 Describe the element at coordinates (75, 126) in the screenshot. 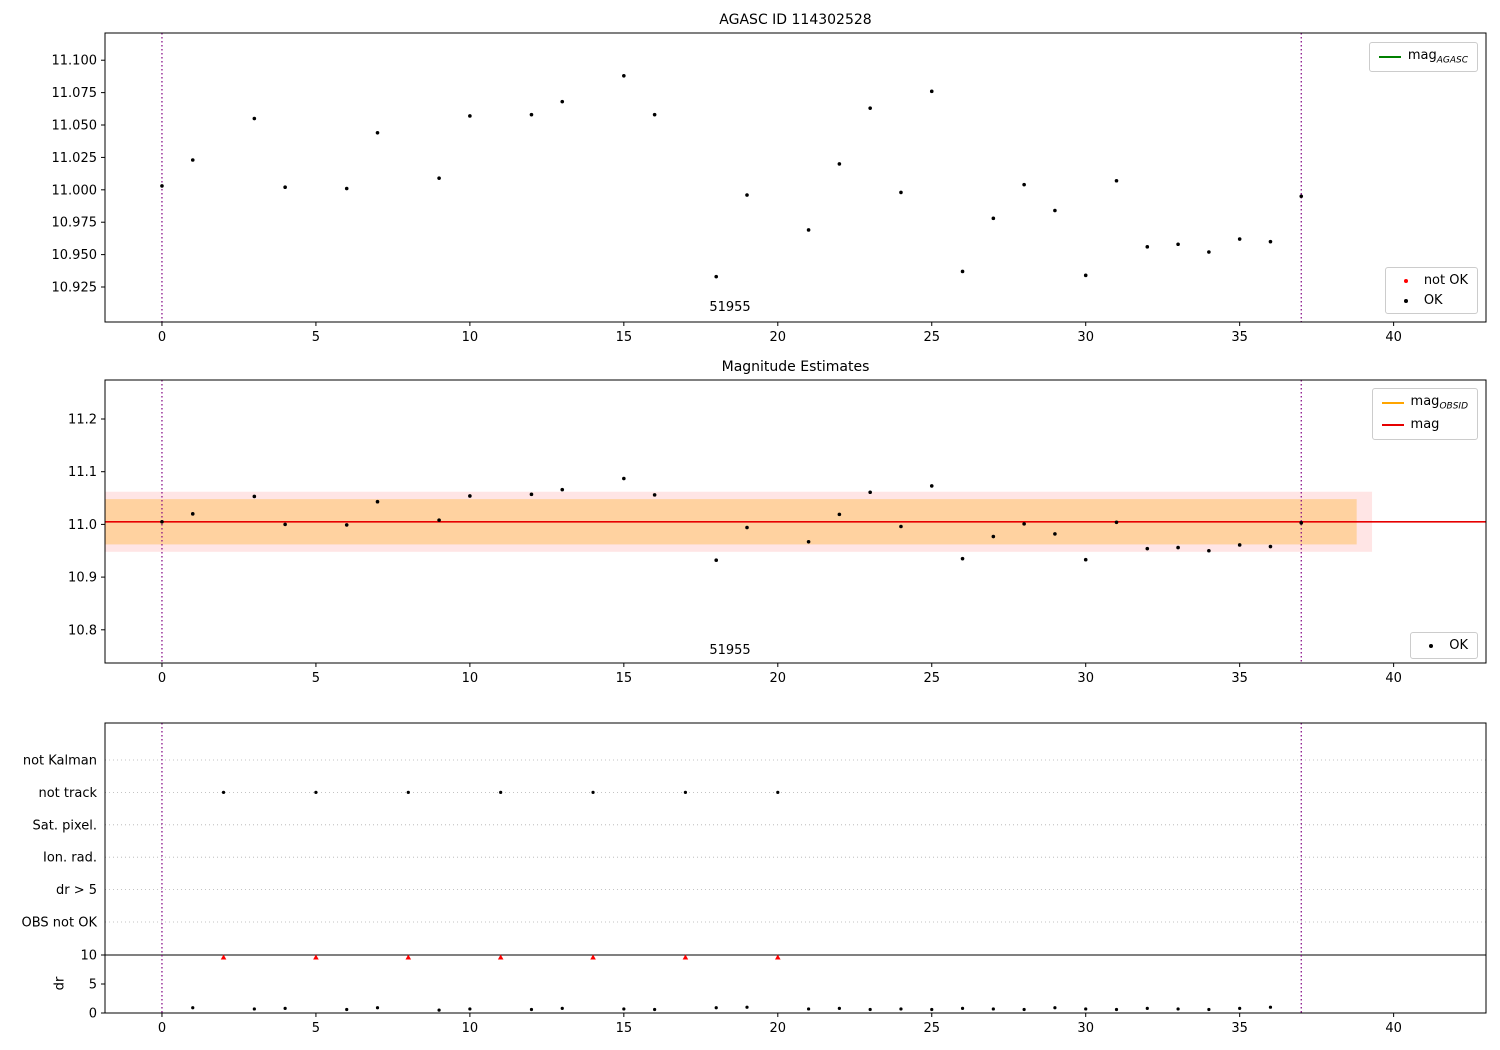

I see `y-tick-label: 11.050` at that location.